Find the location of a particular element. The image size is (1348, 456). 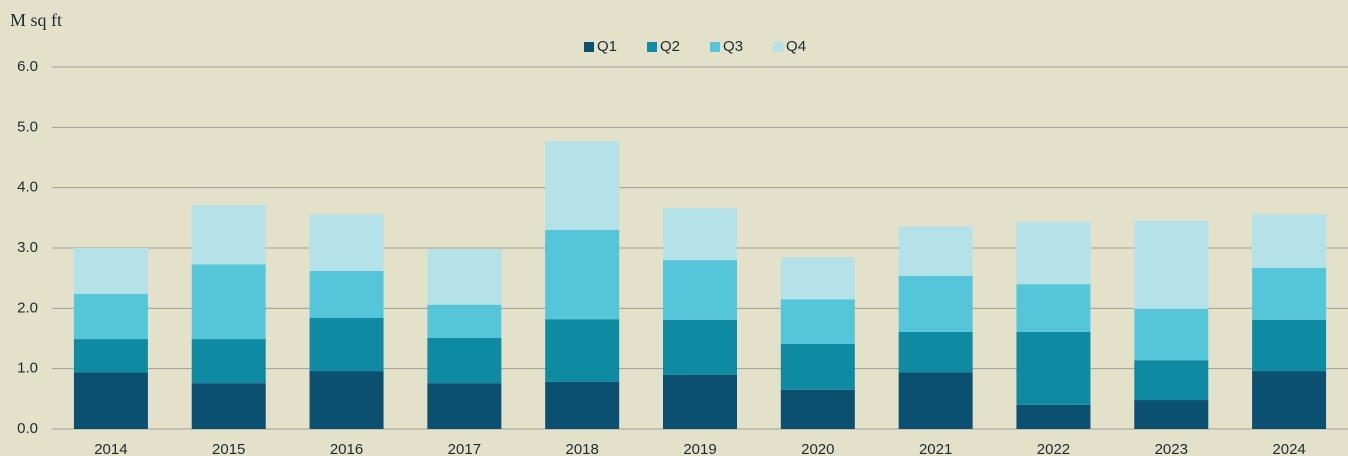

y-tick-label: 1.0 is located at coordinates (27, 368).